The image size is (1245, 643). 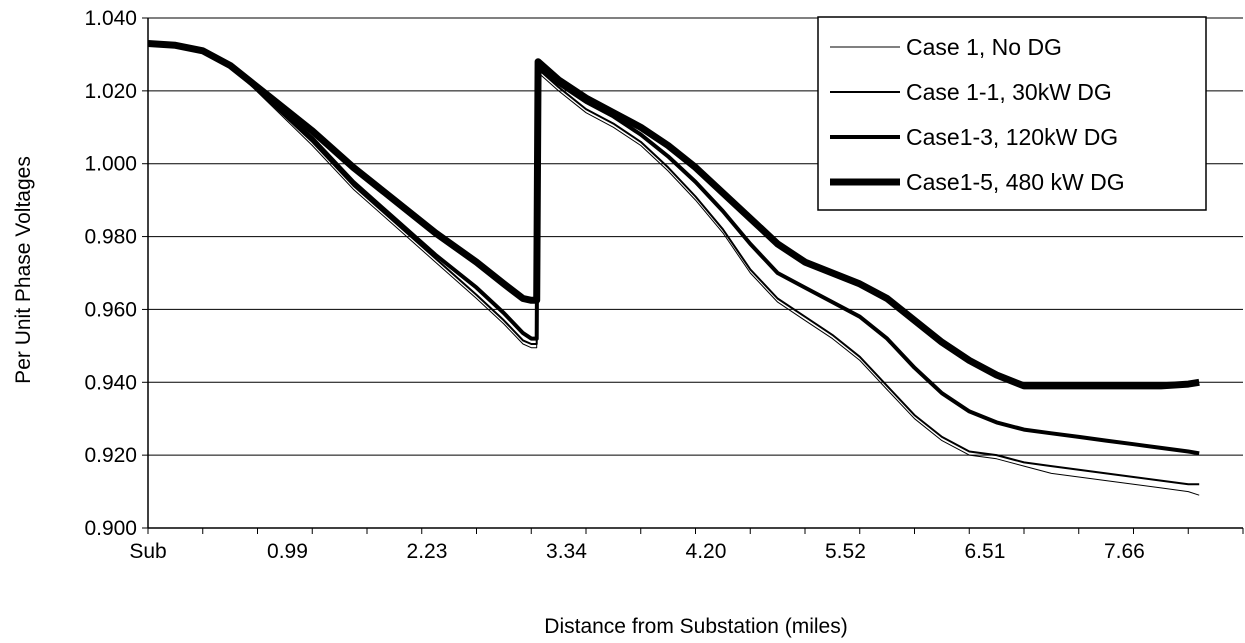 What do you see at coordinates (287, 551) in the screenshot?
I see `x-tick-label: 0.99` at bounding box center [287, 551].